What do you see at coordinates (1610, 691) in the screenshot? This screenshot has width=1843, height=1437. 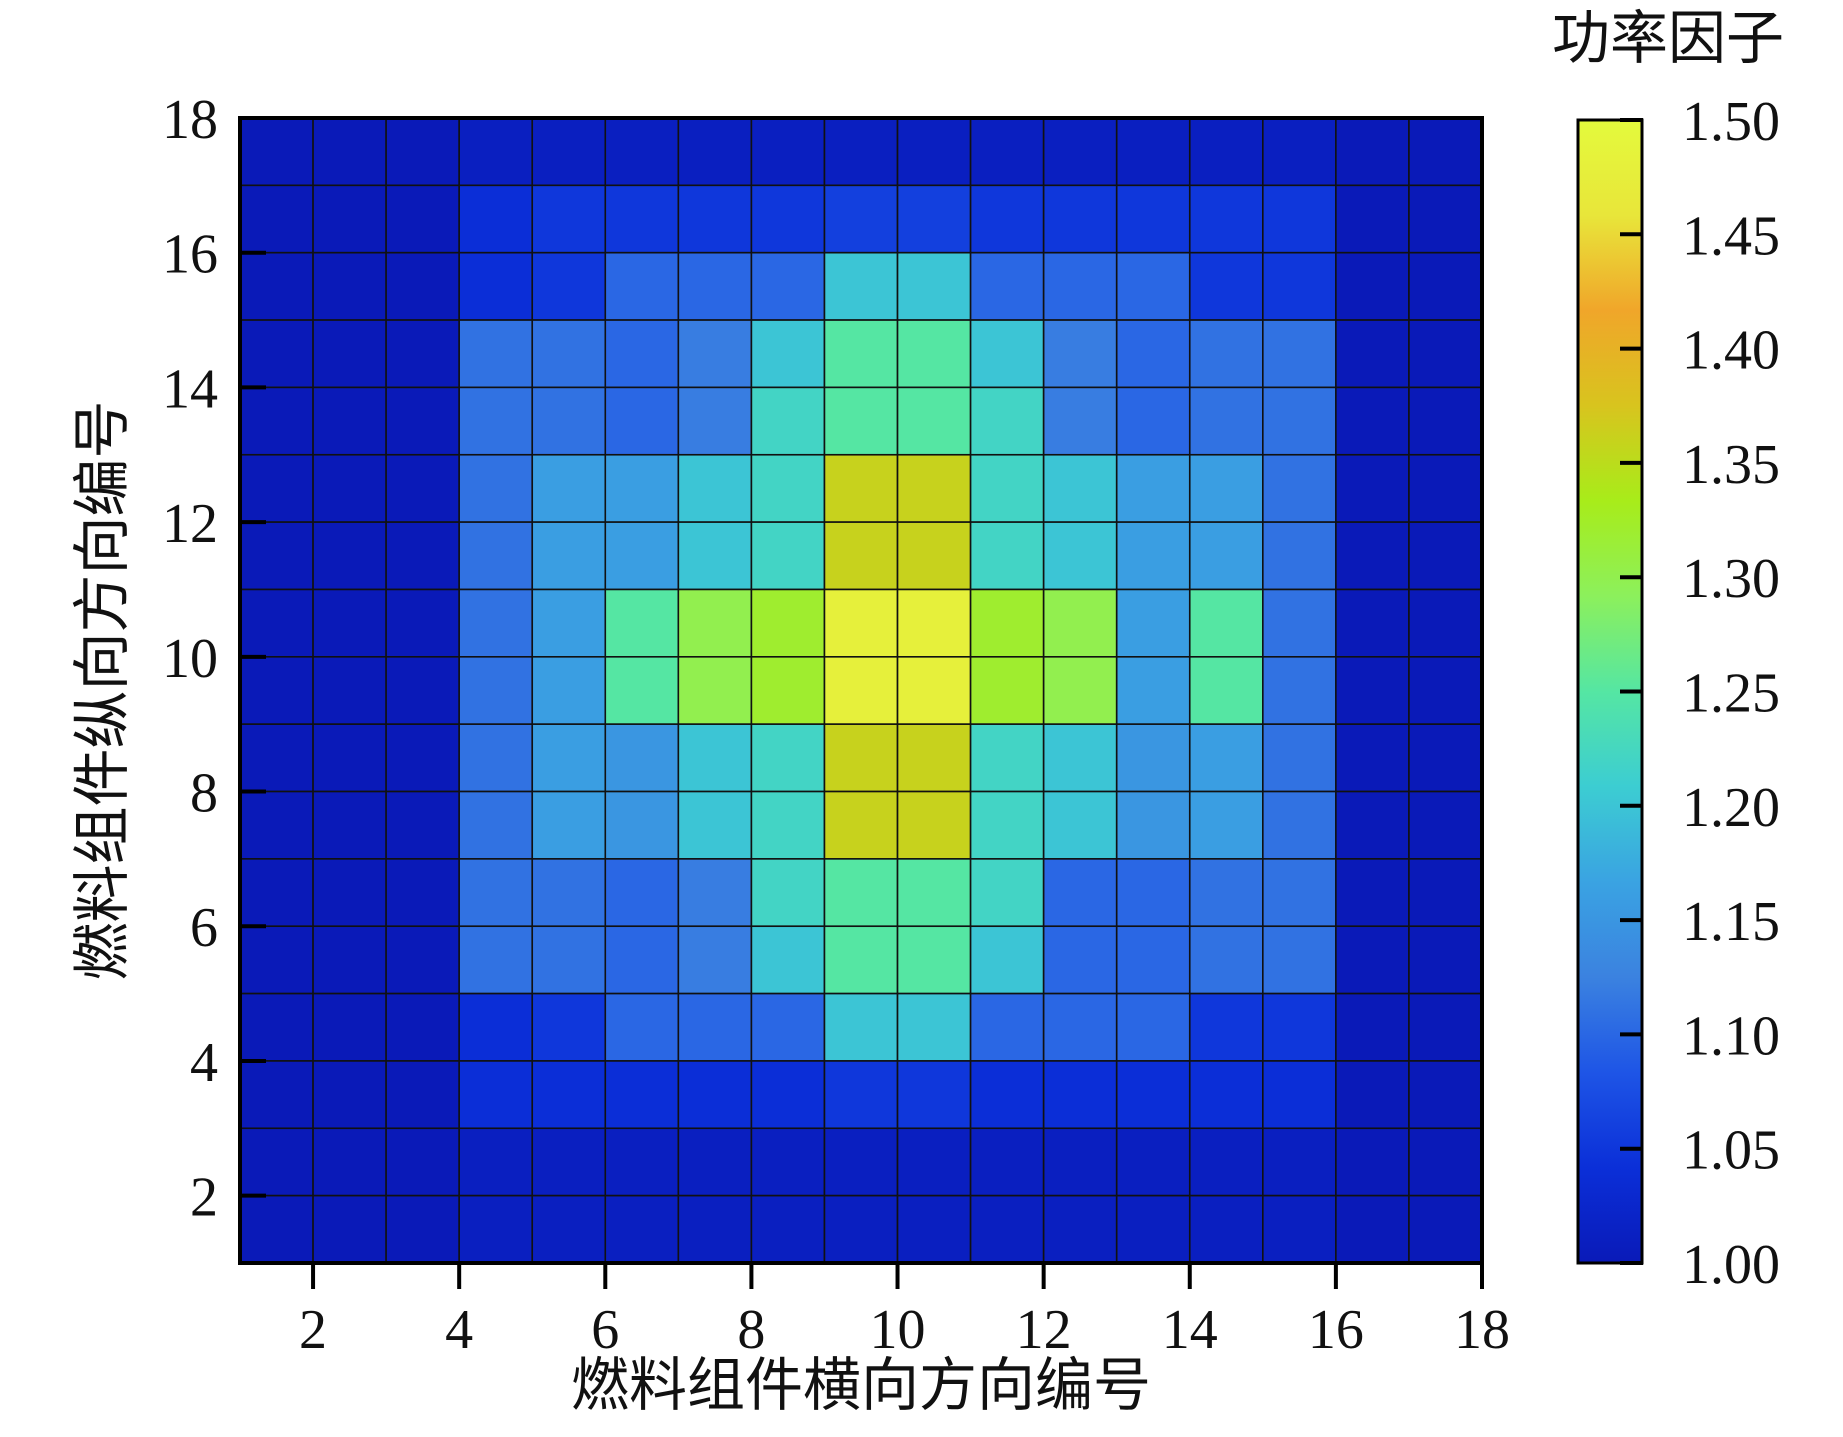 I see `colorbar-gradient` at bounding box center [1610, 691].